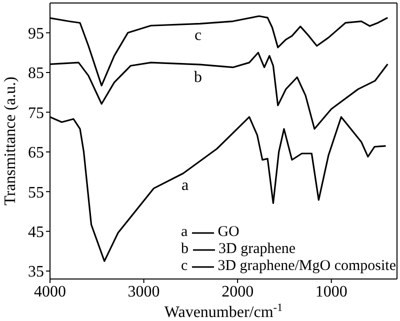 Image resolution: width=400 pixels, height=321 pixels. Describe the element at coordinates (36, 153) in the screenshot. I see `y-tick-label: 65` at that location.